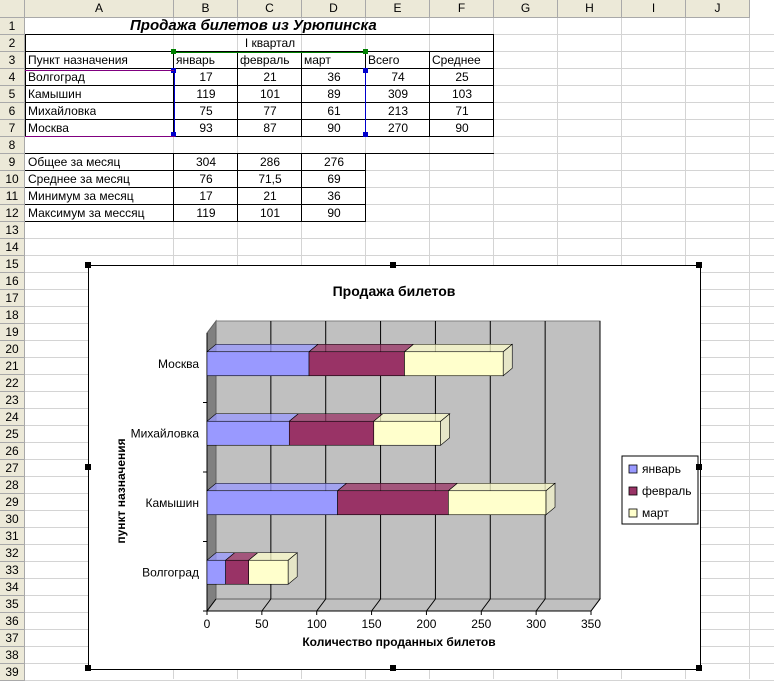  What do you see at coordinates (12, 213) in the screenshot?
I see `row-header-12: 12` at bounding box center [12, 213].